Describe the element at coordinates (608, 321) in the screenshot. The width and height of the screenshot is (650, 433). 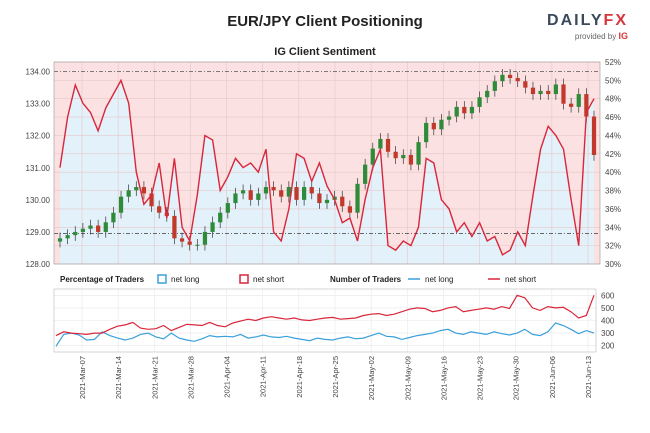
I see `lower-y-tick: 400` at that location.